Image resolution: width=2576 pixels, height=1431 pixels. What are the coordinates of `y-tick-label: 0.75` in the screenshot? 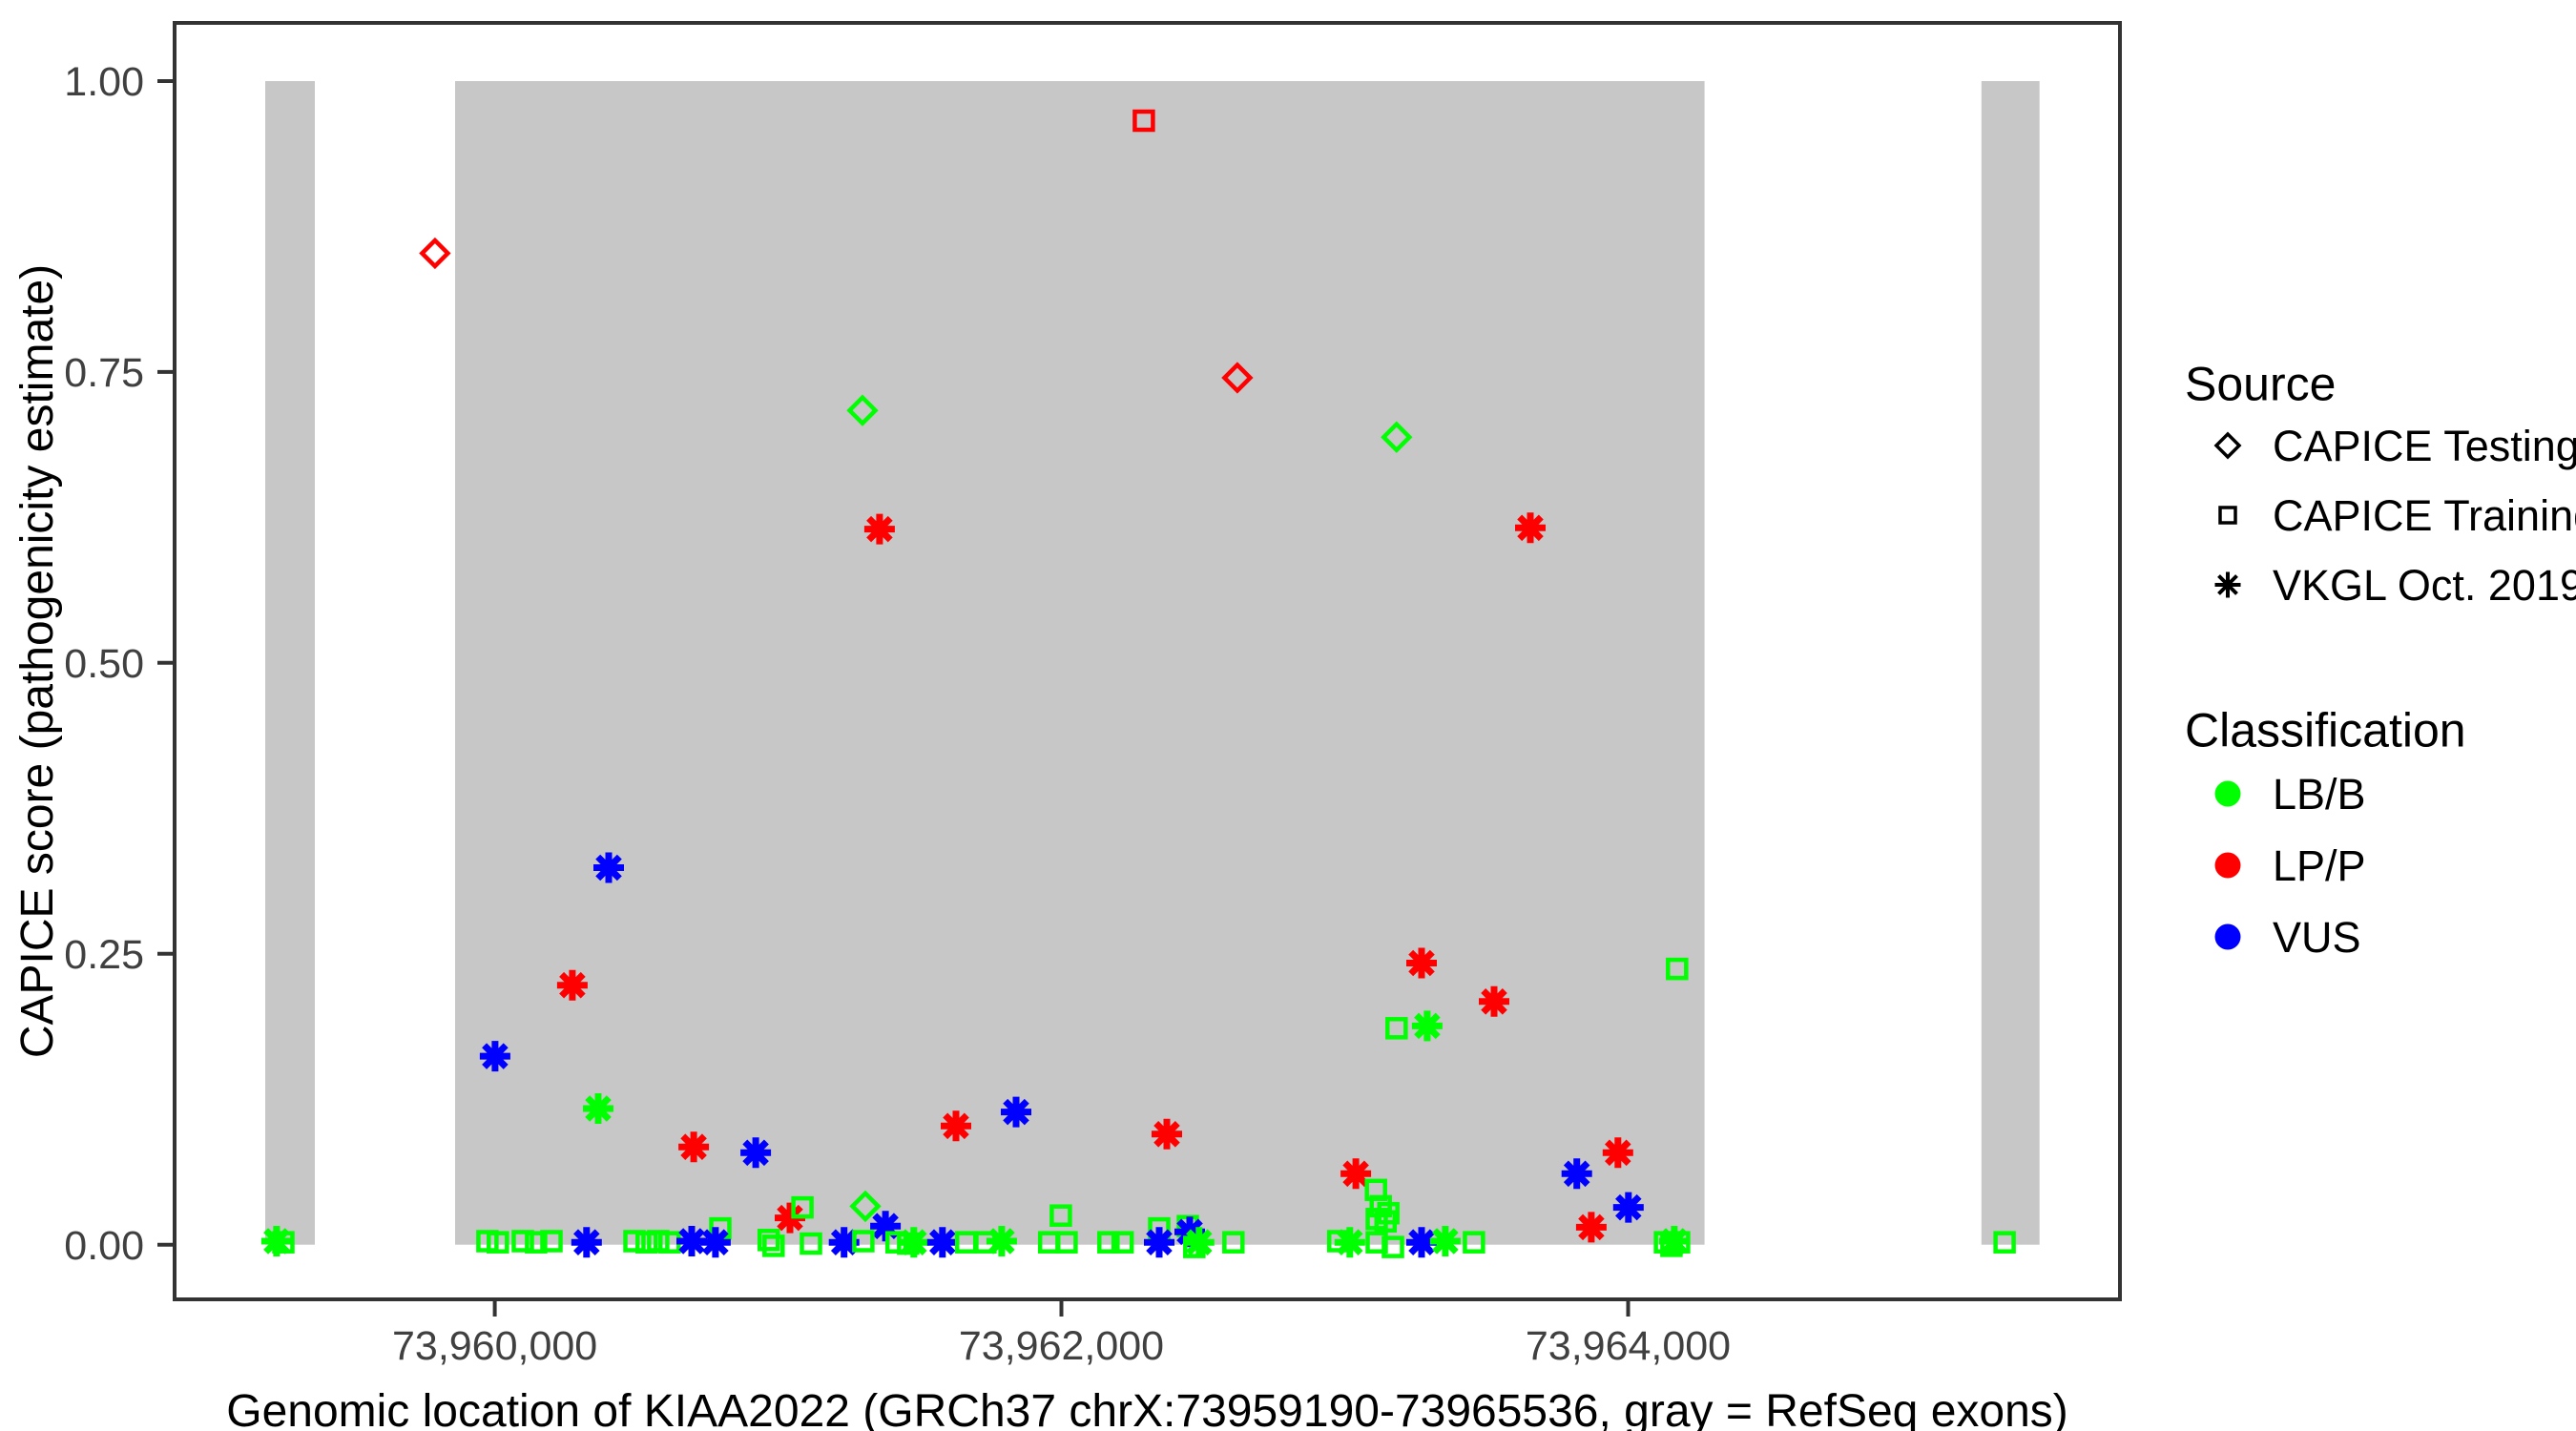 It's located at (104, 373).